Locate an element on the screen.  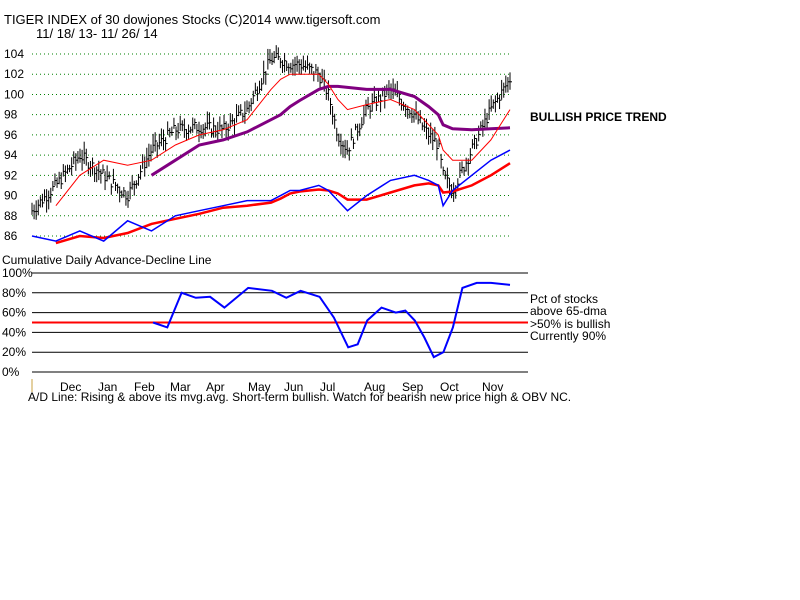
pct-above-65dma-line is located at coordinates (331, 320).